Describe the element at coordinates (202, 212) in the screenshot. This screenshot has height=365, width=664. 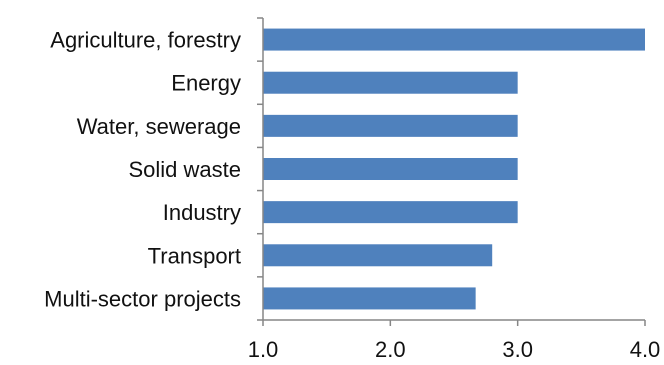
I see `category-label-4: Industry` at that location.